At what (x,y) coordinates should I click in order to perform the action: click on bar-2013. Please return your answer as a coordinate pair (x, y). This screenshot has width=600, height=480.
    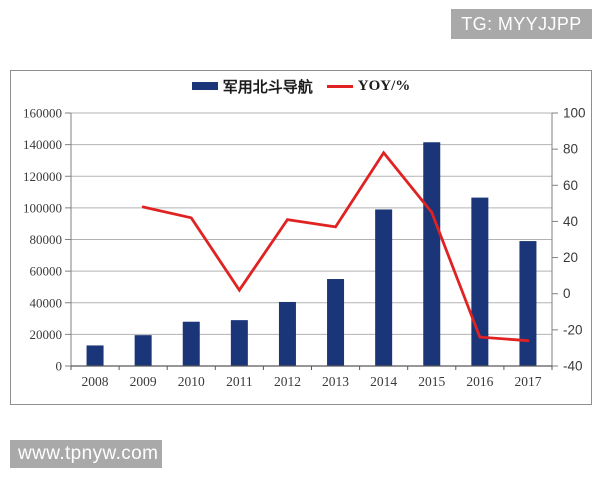
    Looking at the image, I should click on (336, 322).